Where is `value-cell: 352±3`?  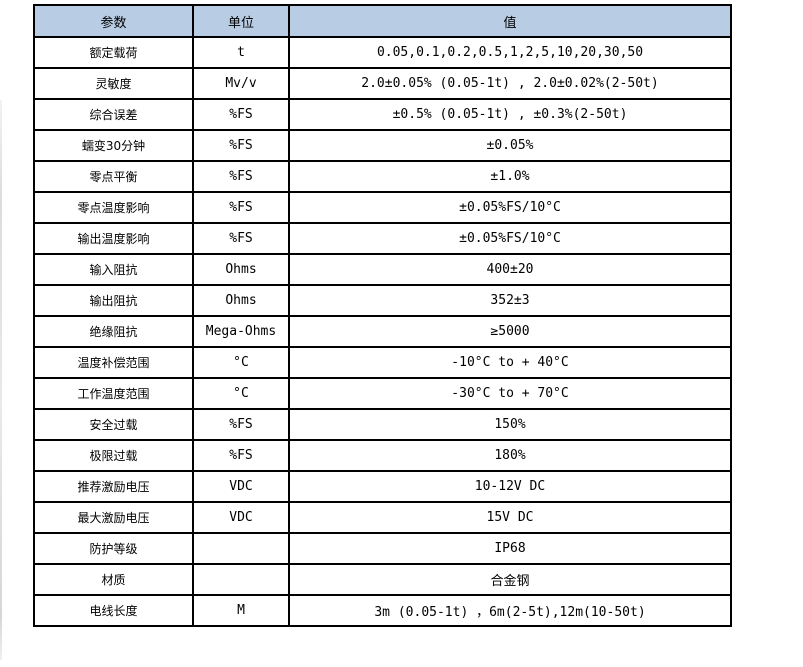
value-cell: 352±3 is located at coordinates (510, 300).